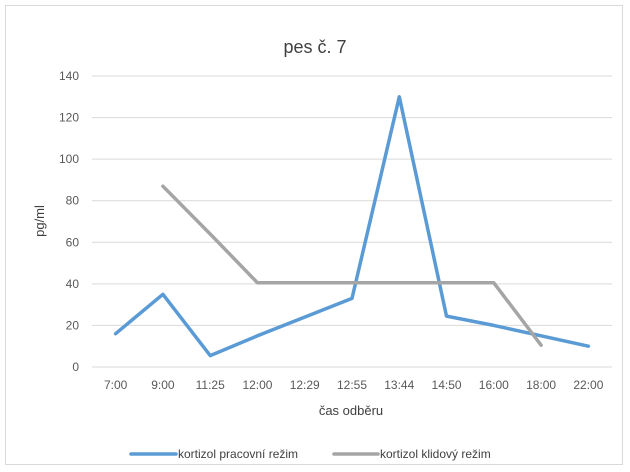  Describe the element at coordinates (351, 410) in the screenshot. I see `x-axis-title: čas odběru` at that location.